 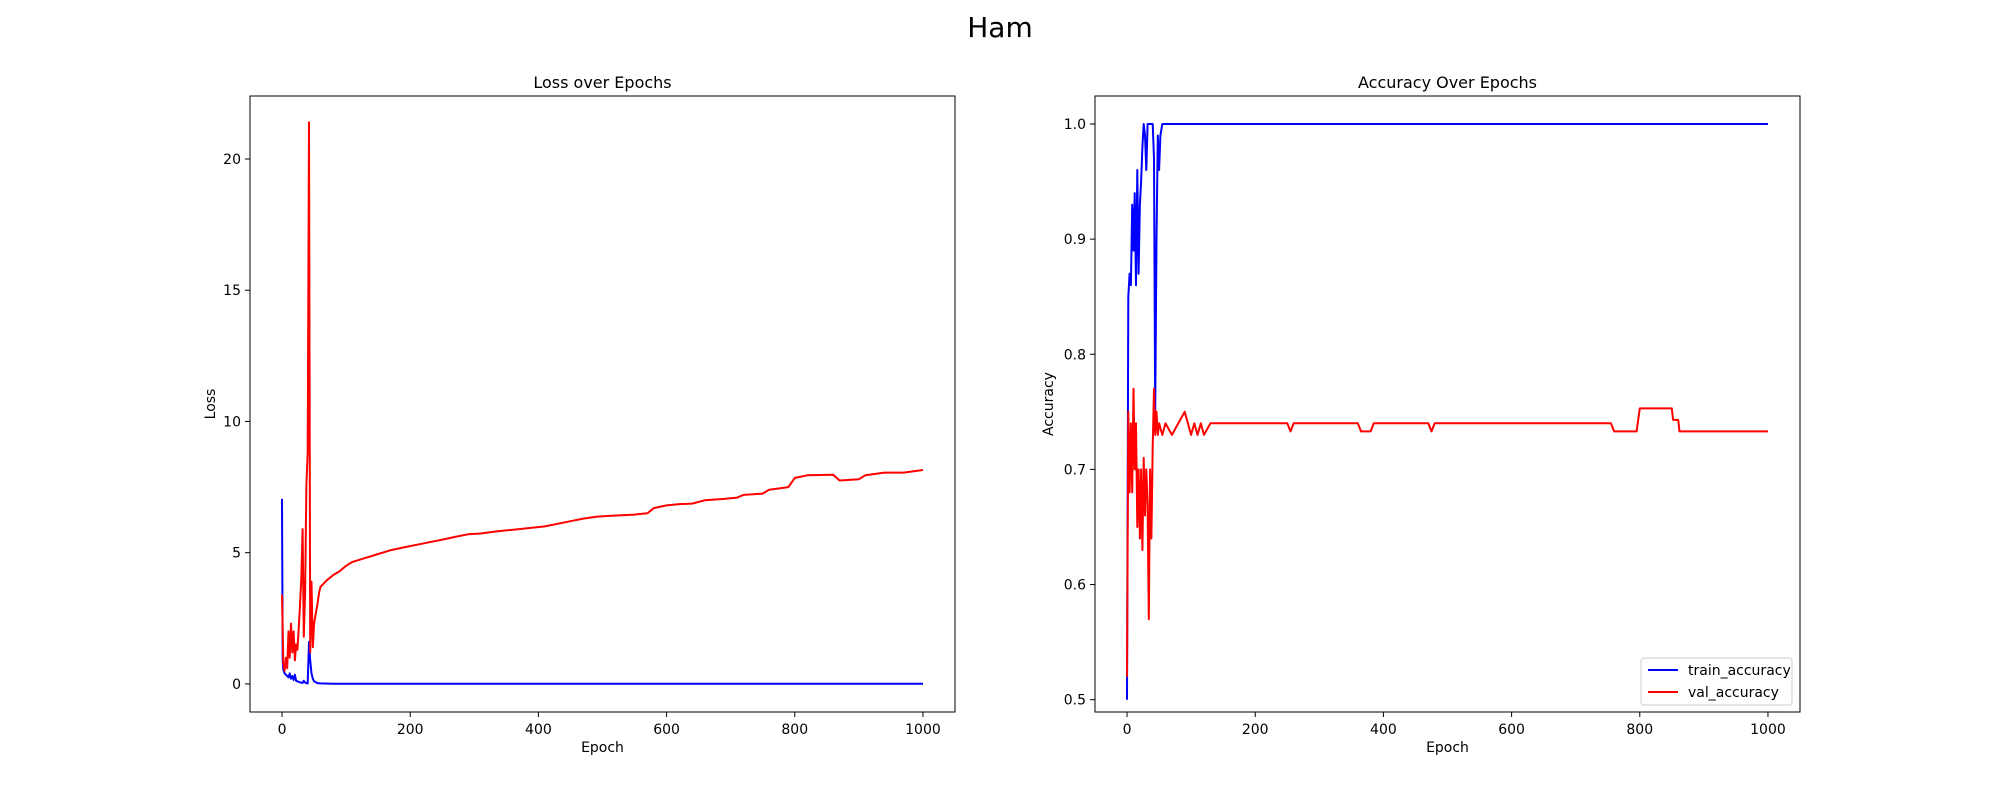 What do you see at coordinates (410, 730) in the screenshot?
I see `loss-x-tick-label: 200` at bounding box center [410, 730].